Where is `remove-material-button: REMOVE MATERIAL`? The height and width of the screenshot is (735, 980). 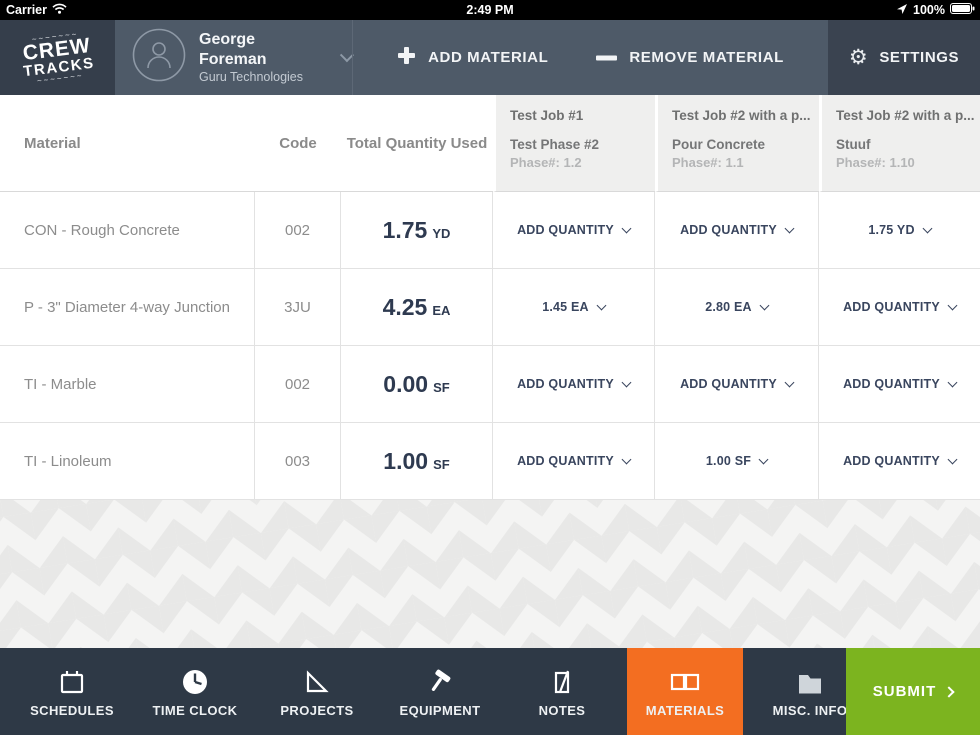
remove-material-button: REMOVE MATERIAL is located at coordinates (690, 57).